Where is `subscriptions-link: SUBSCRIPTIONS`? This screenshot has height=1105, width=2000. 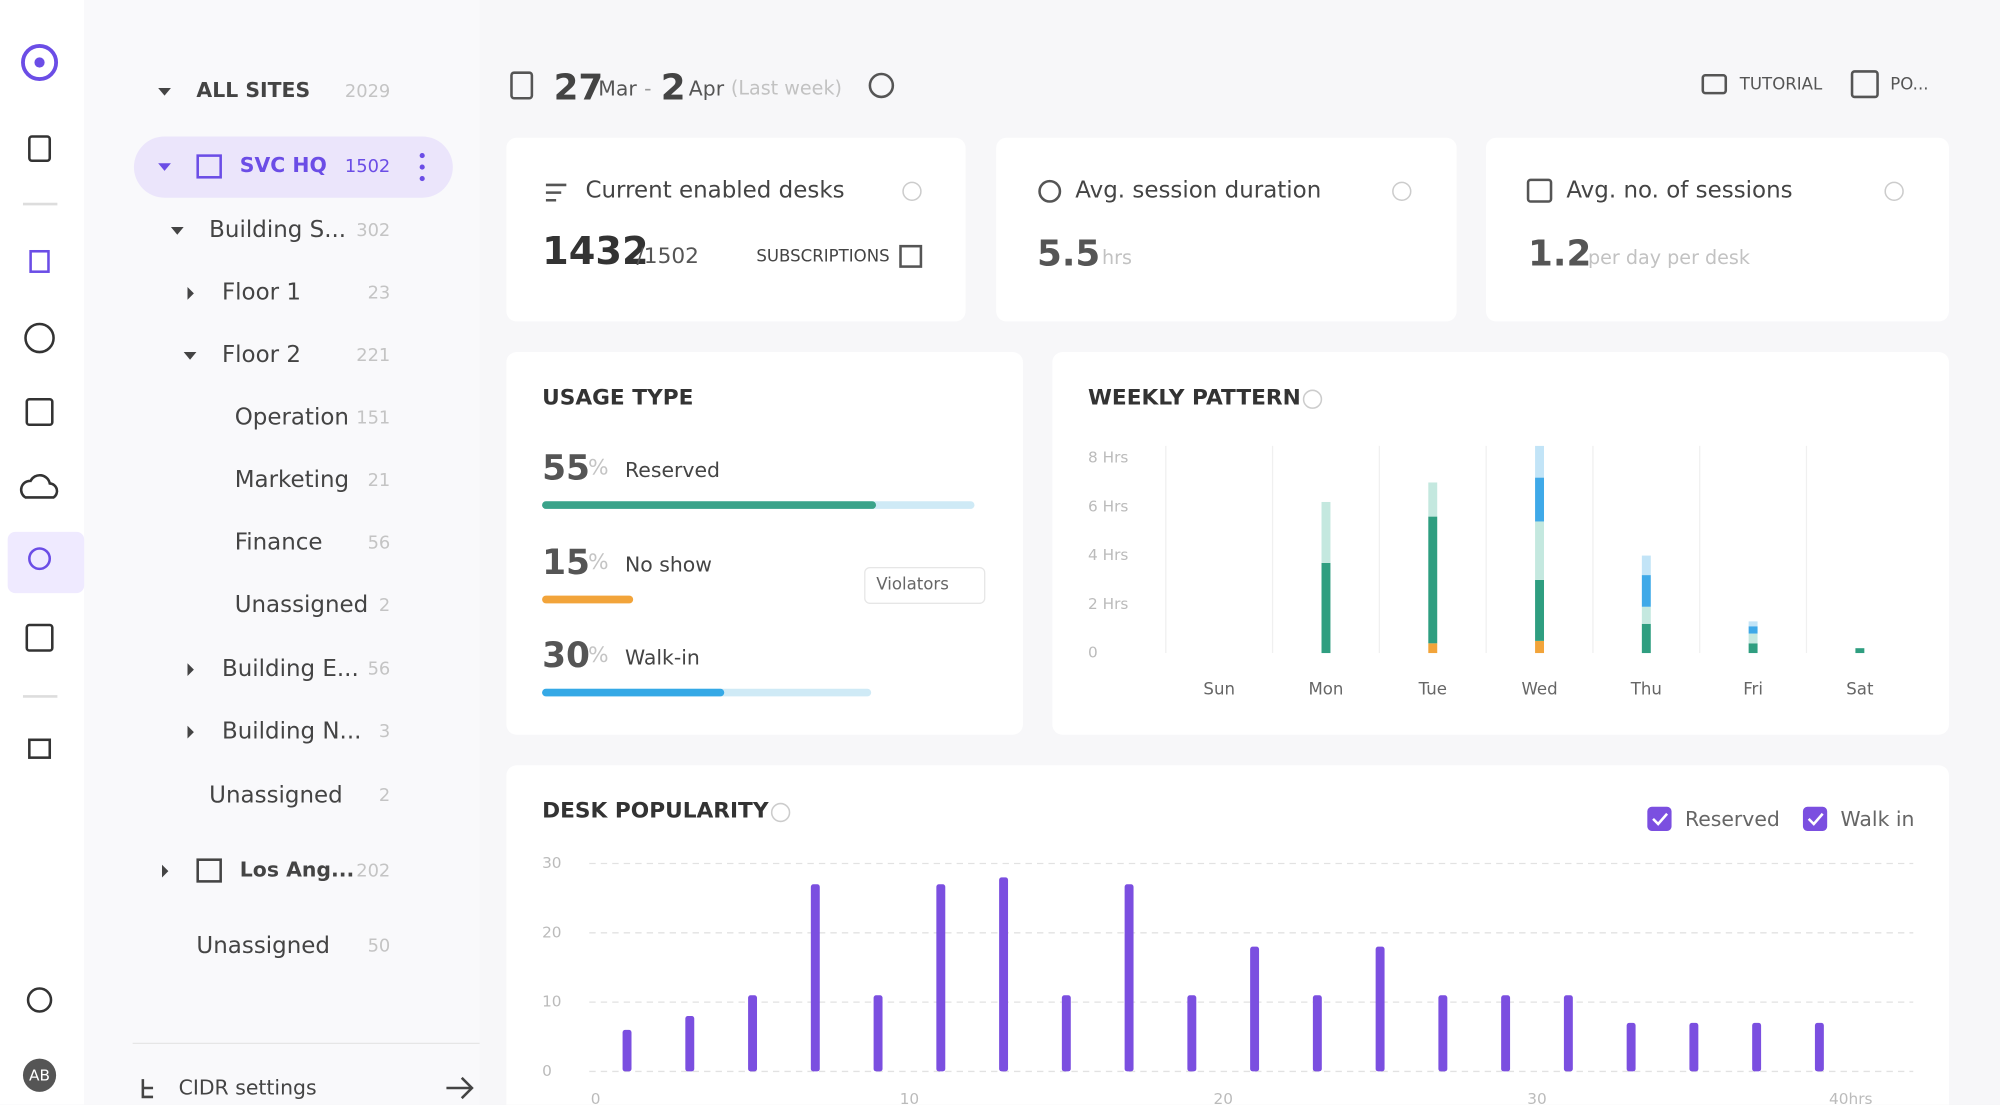 subscriptions-link: SUBSCRIPTIONS is located at coordinates (823, 257).